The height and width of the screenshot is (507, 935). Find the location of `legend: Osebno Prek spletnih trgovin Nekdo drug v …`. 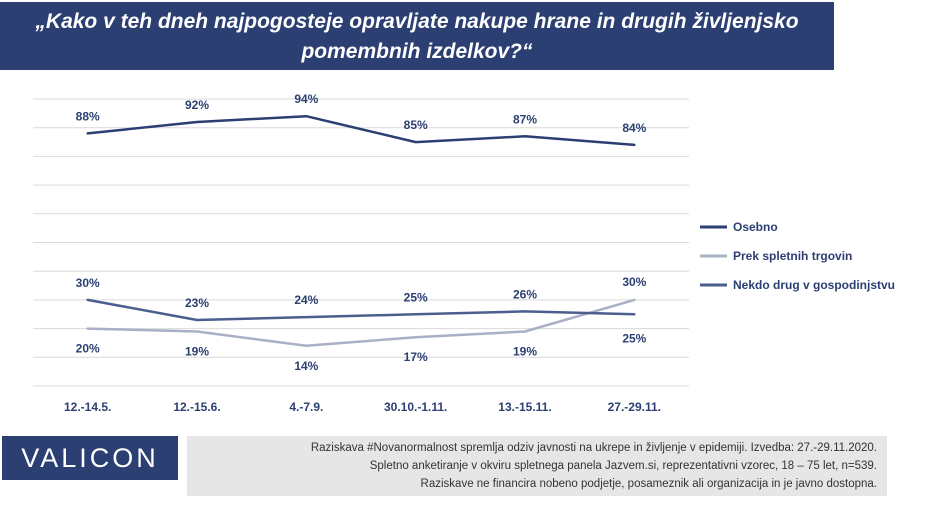

legend: Osebno Prek spletnih trgovin Nekdo drug v … is located at coordinates (797, 256).